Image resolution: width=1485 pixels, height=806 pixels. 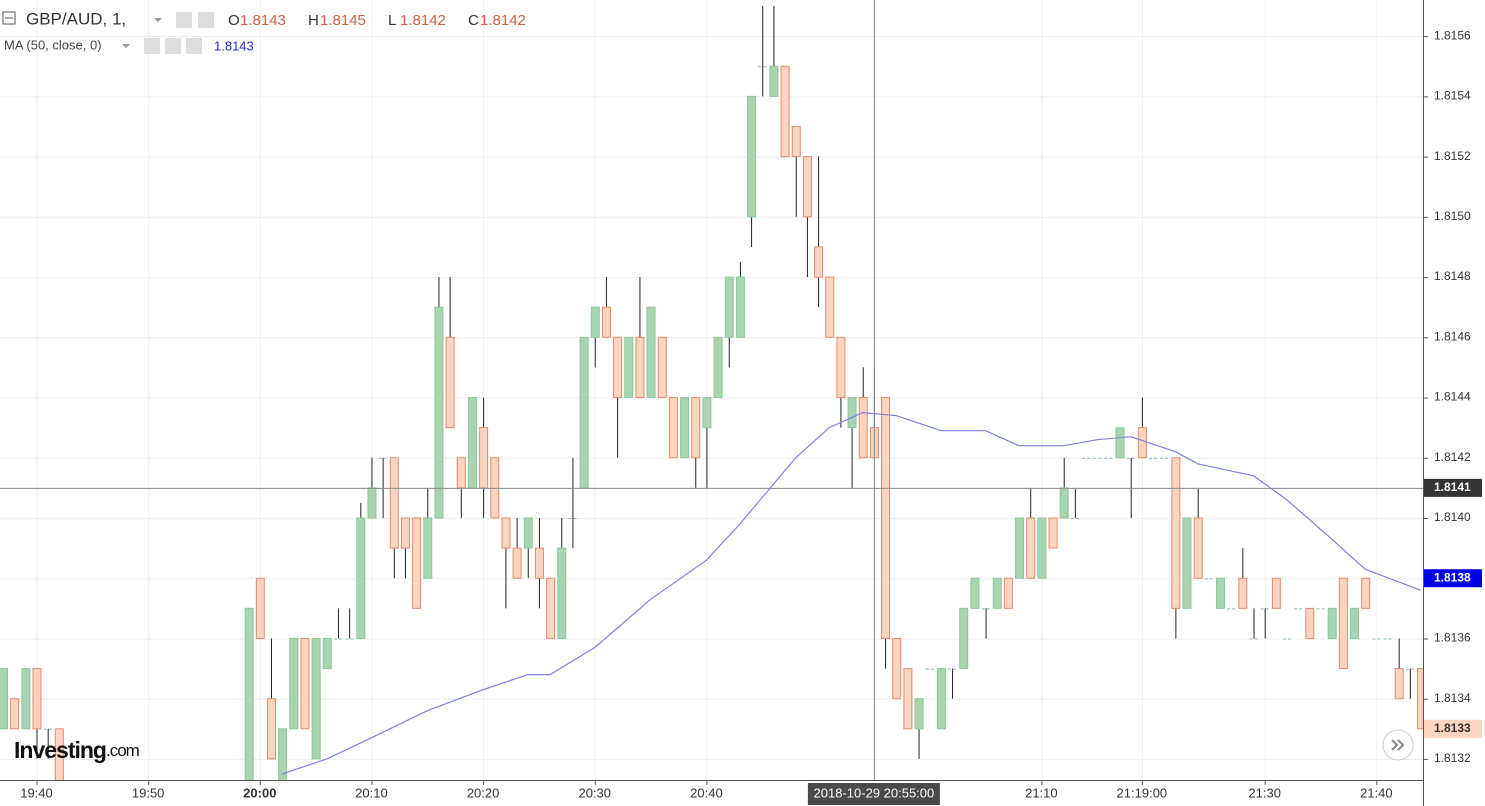 What do you see at coordinates (1452, 216) in the screenshot?
I see `y-tick-label: 1.8150` at bounding box center [1452, 216].